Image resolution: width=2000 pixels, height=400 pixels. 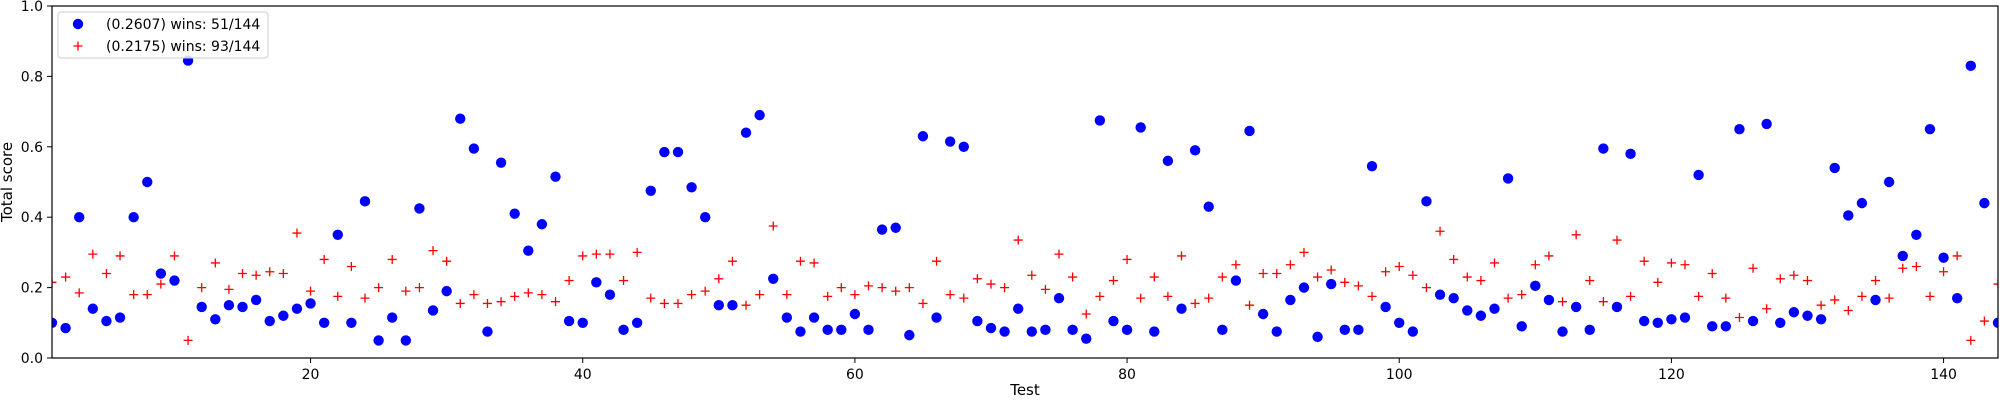 What do you see at coordinates (32, 359) in the screenshot?
I see `y-tick-label: 0.0` at bounding box center [32, 359].